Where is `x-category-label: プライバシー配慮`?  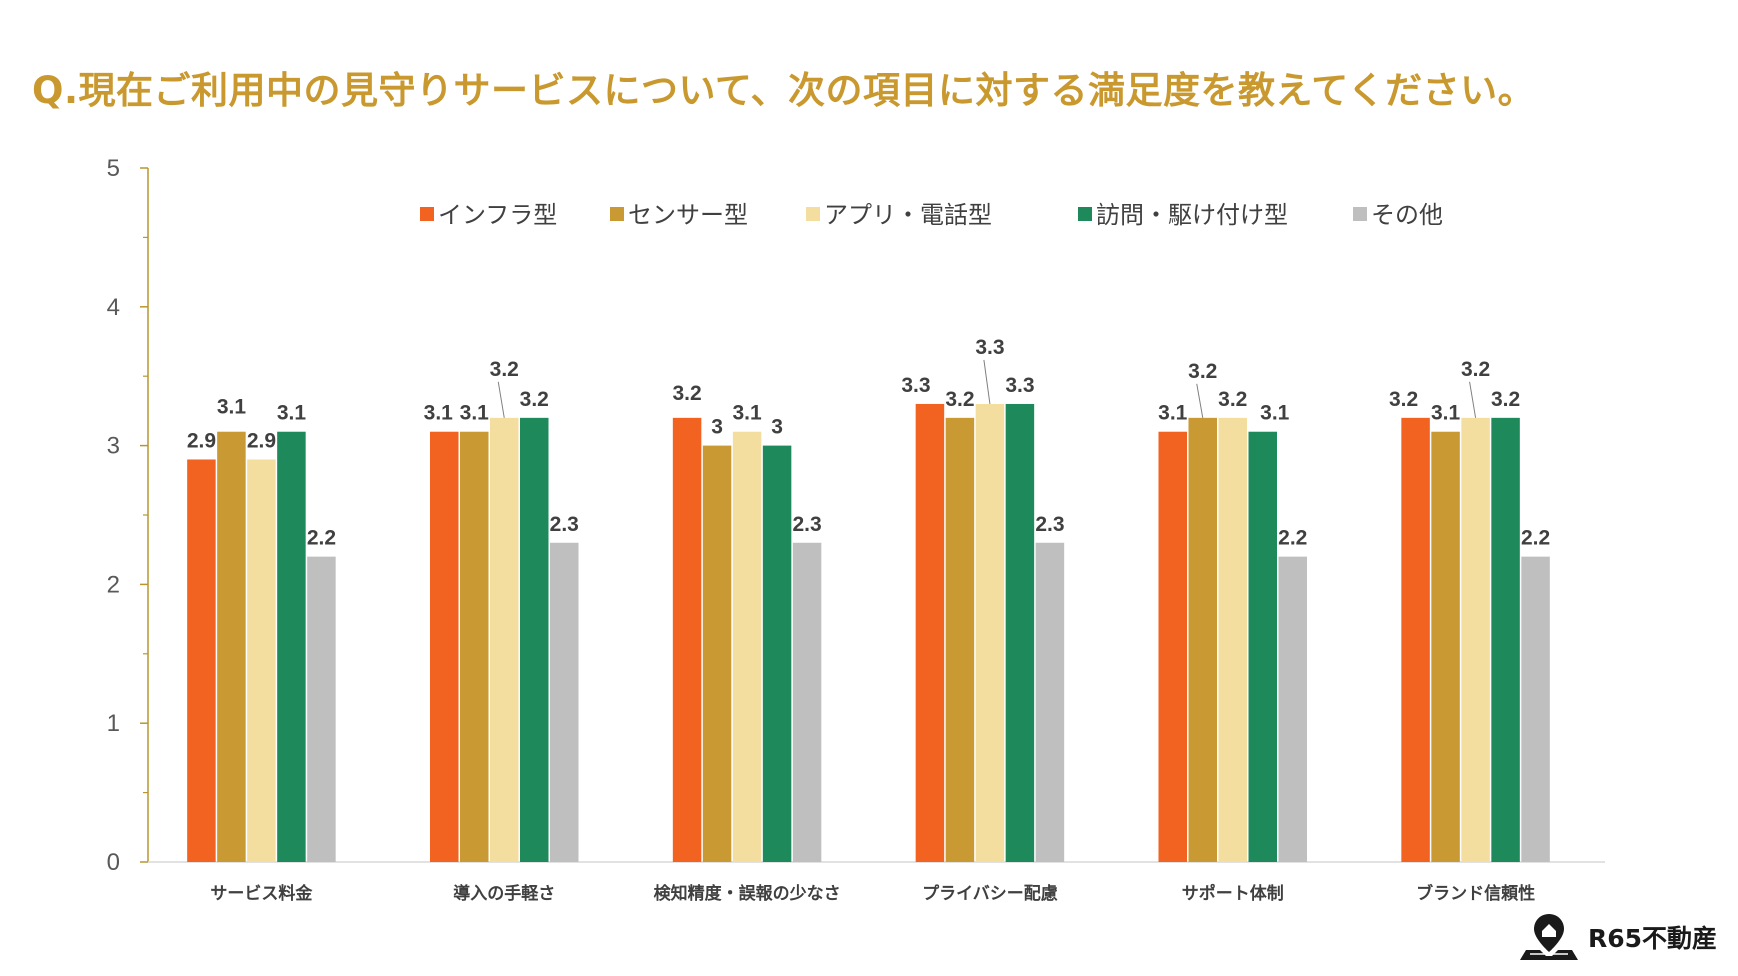 x-category-label: プライバシー配慮 is located at coordinates (990, 893).